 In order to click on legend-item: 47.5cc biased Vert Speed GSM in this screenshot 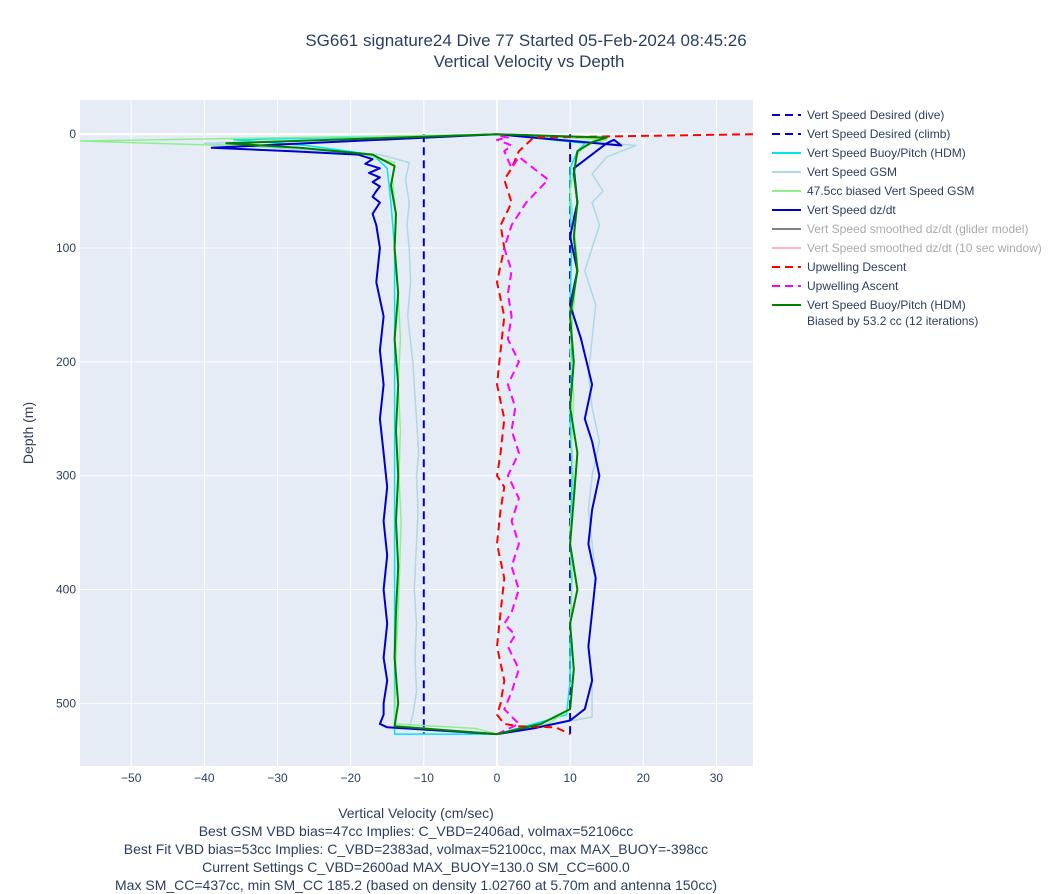, I will do `click(873, 191)`.